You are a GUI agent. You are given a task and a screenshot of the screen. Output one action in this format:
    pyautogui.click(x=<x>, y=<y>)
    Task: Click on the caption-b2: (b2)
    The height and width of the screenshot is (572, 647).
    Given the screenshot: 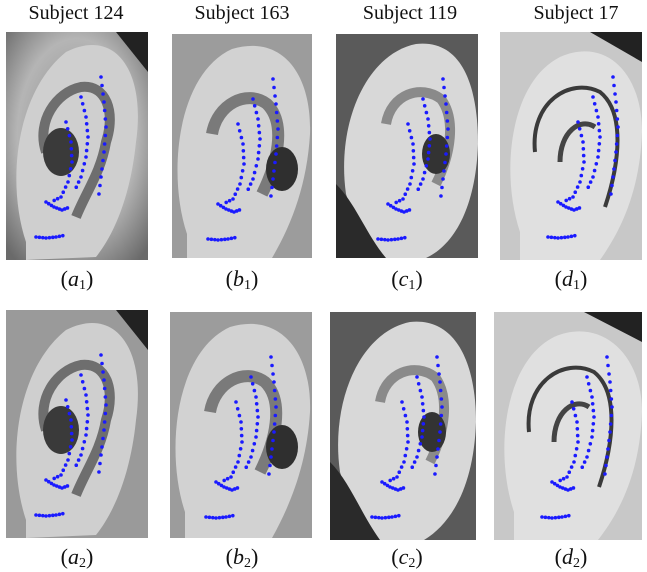 What is the action you would take?
    pyautogui.click(x=242, y=557)
    